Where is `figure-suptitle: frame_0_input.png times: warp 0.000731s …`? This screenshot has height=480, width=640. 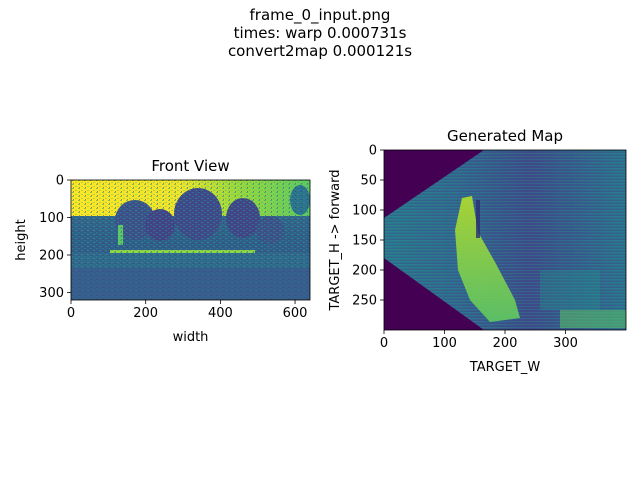 figure-suptitle: frame_0_input.png times: warp 0.000731s … is located at coordinates (320, 33).